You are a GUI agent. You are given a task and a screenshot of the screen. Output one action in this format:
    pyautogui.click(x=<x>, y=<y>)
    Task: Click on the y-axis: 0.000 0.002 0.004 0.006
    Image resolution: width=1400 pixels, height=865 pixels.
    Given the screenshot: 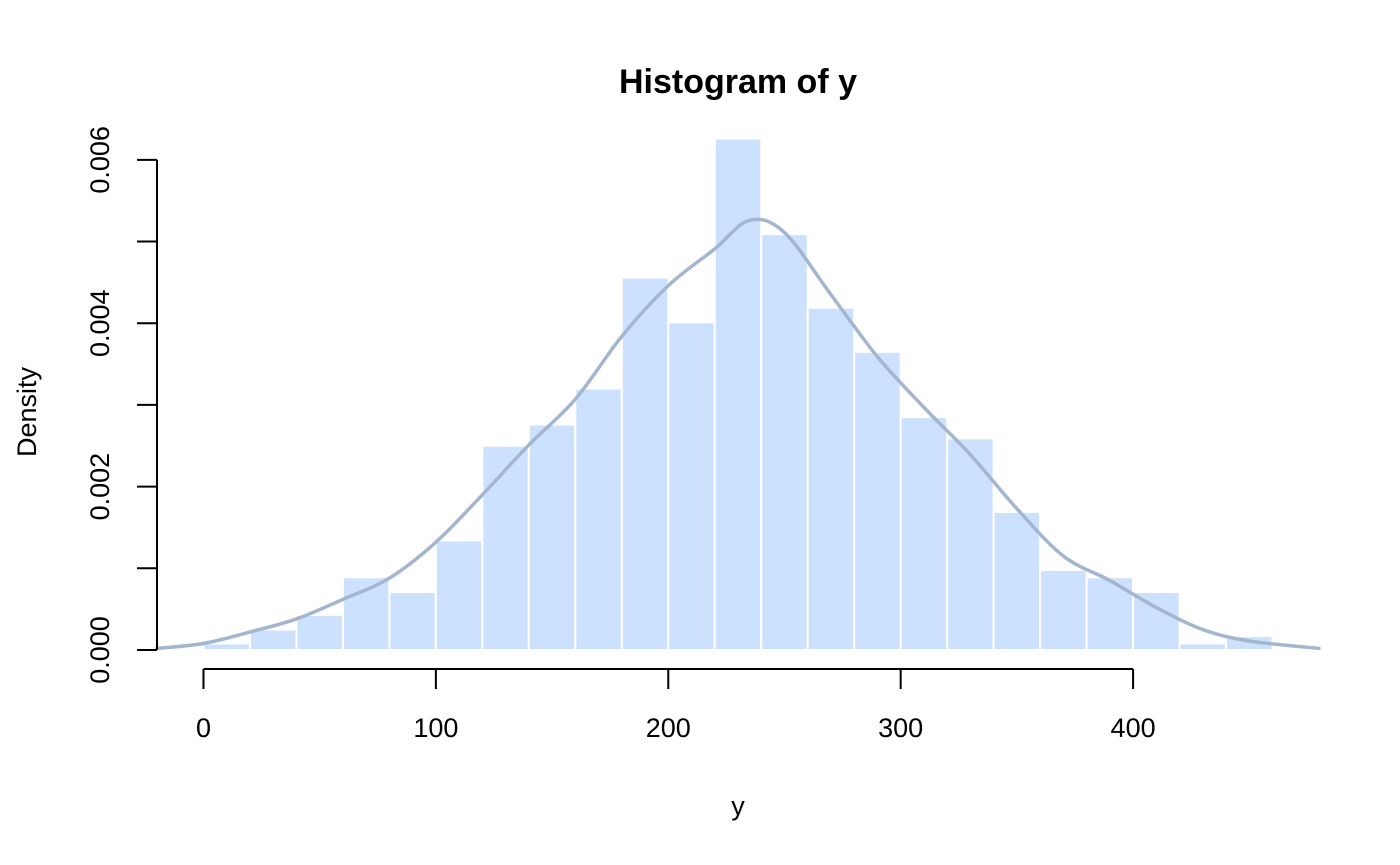 What is the action you would take?
    pyautogui.click(x=121, y=405)
    